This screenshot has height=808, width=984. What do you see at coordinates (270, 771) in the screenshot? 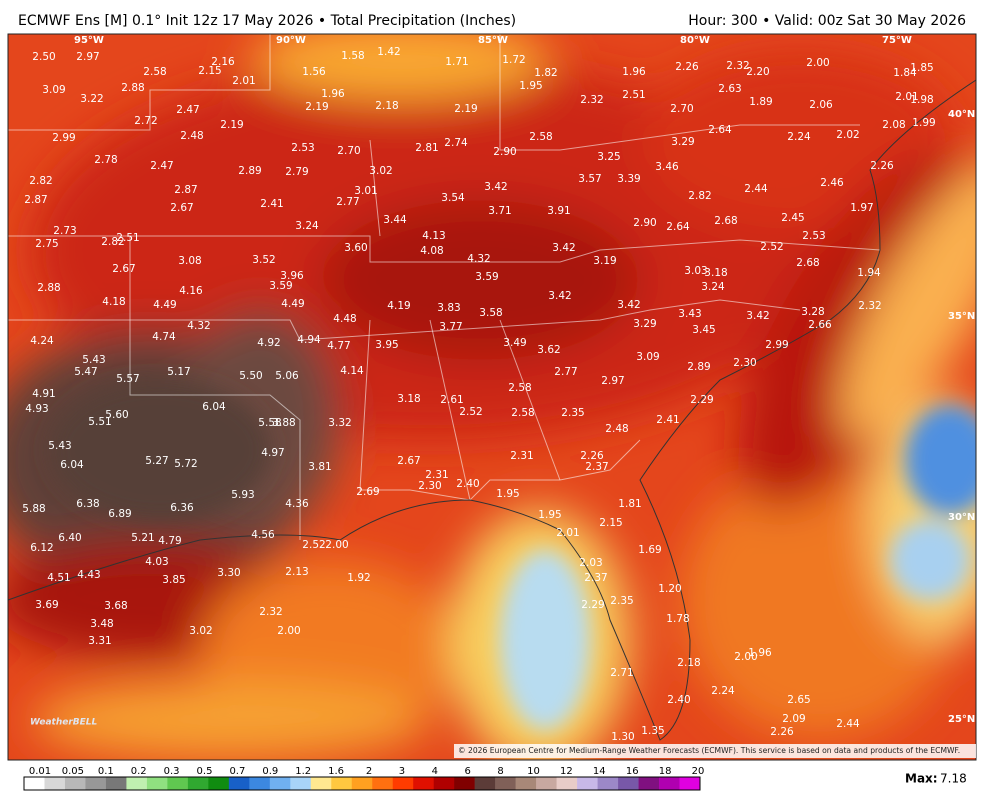
I see `colorbar-label: 0.9` at bounding box center [270, 771].